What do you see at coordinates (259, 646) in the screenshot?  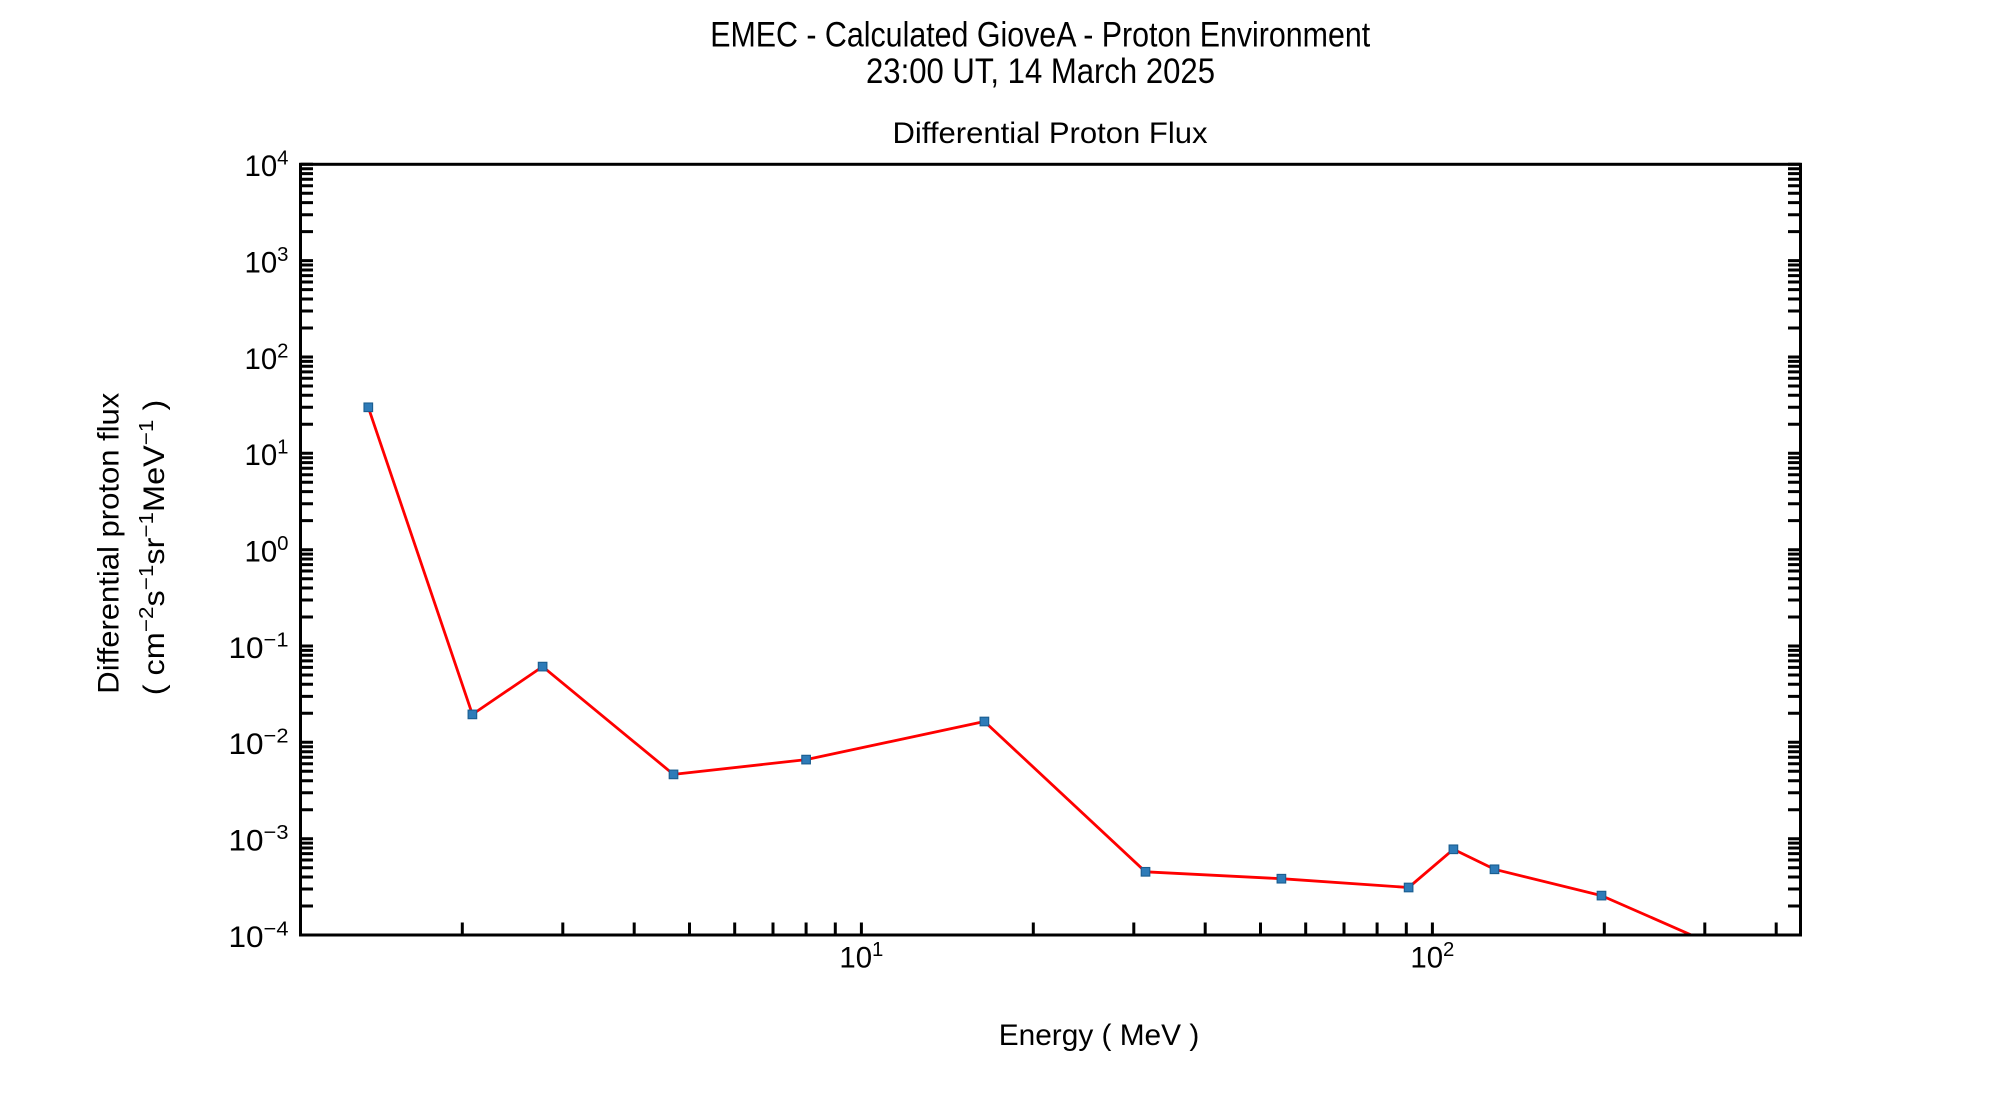 I see `svg-text: 10⁻¹` at bounding box center [259, 646].